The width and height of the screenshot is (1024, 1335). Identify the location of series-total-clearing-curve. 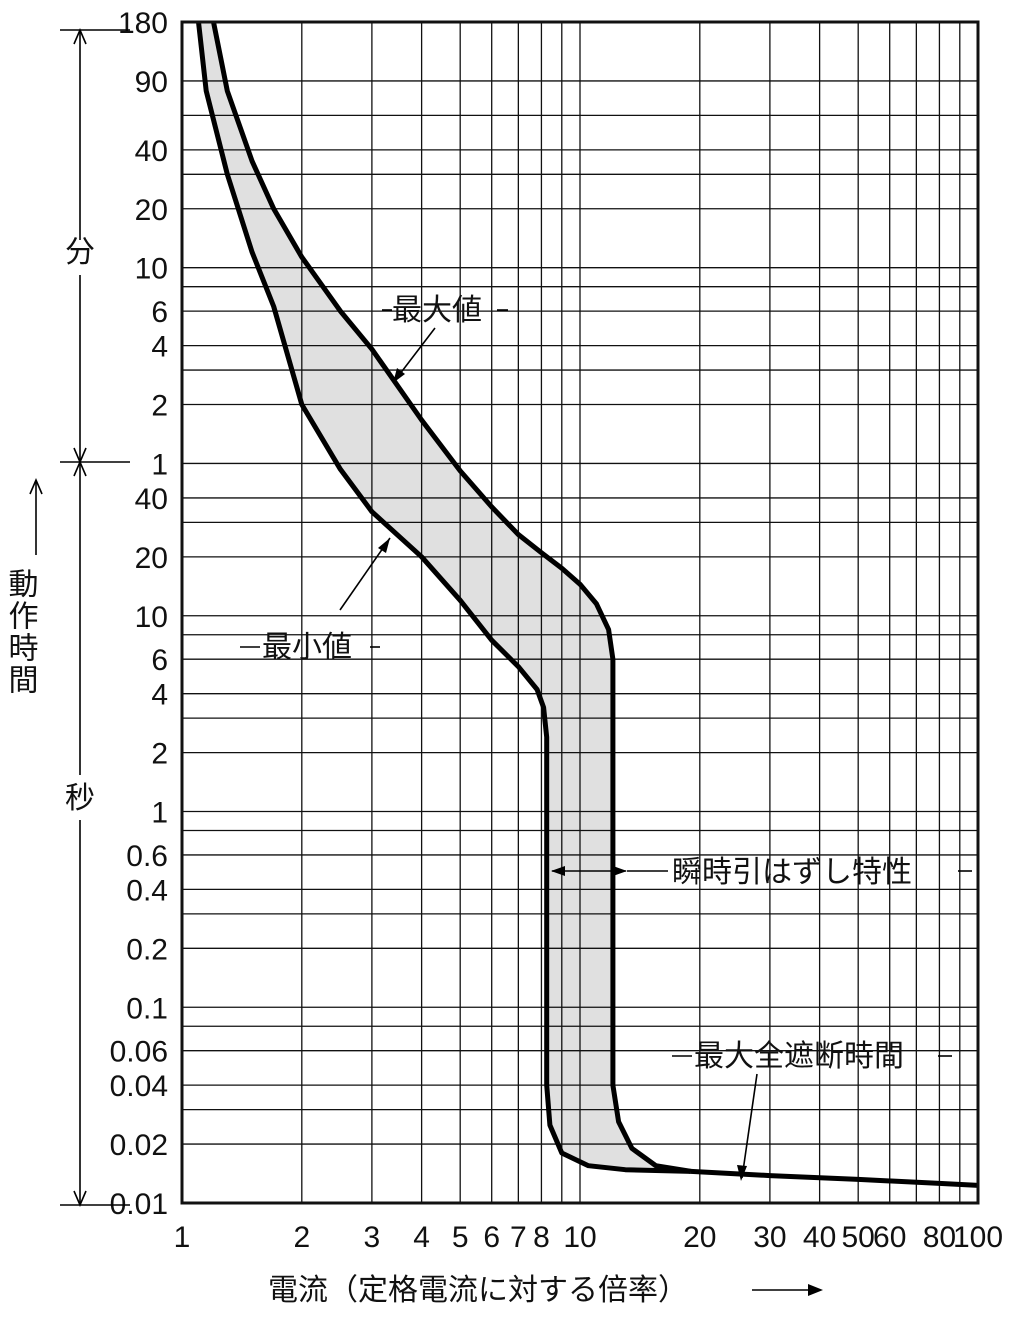
(834, 1178).